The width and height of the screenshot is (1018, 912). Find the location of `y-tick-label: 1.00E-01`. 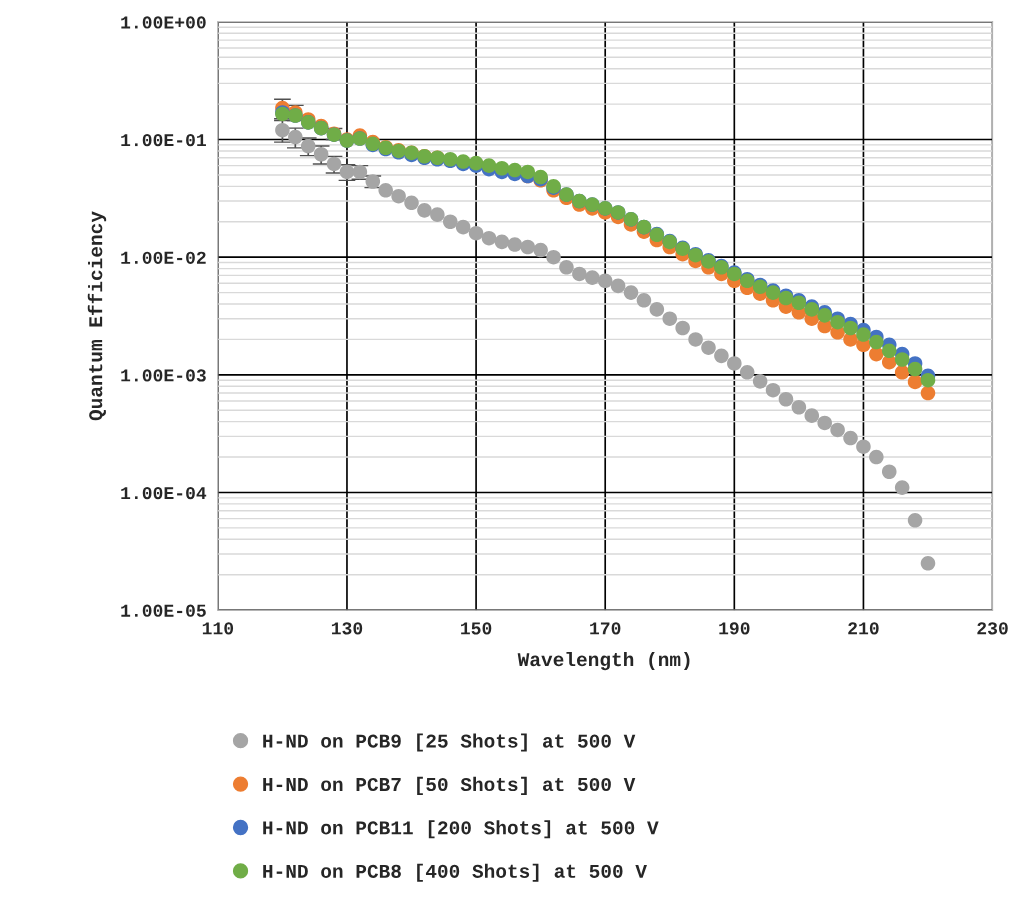

y-tick-label: 1.00E-01 is located at coordinates (163, 140).